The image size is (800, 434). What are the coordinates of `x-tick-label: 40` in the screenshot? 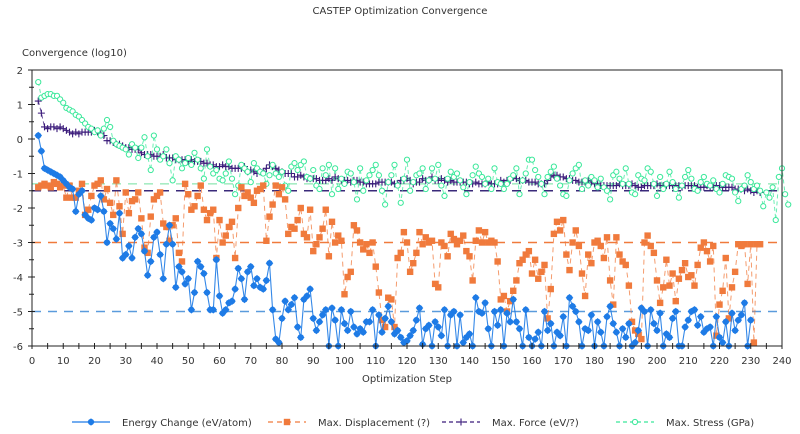 It's located at (157, 361).